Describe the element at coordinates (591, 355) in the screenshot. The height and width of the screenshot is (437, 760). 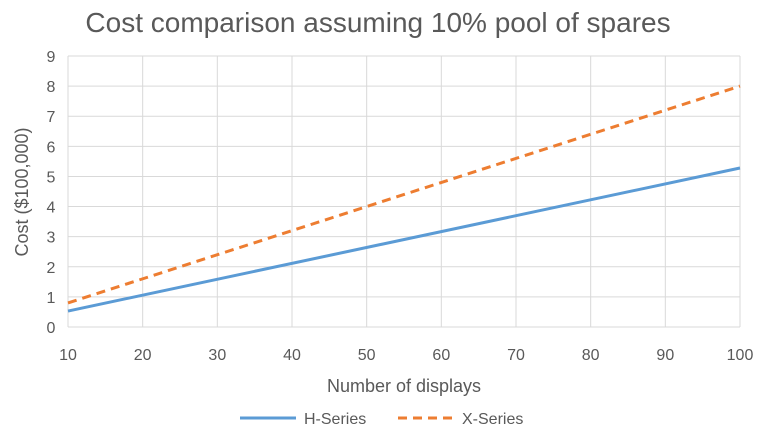
I see `x-tick-label: 80` at that location.